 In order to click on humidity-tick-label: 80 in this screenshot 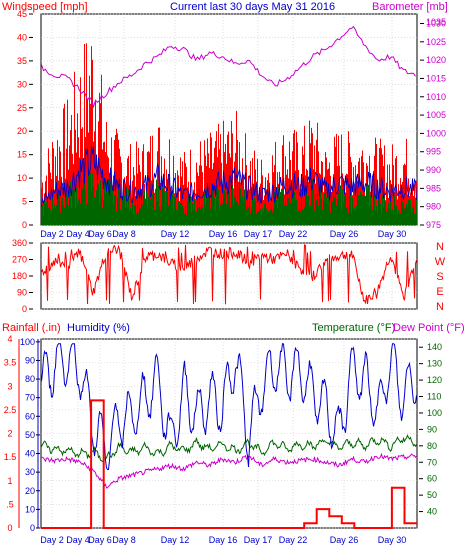, I will do `click(30, 379)`.